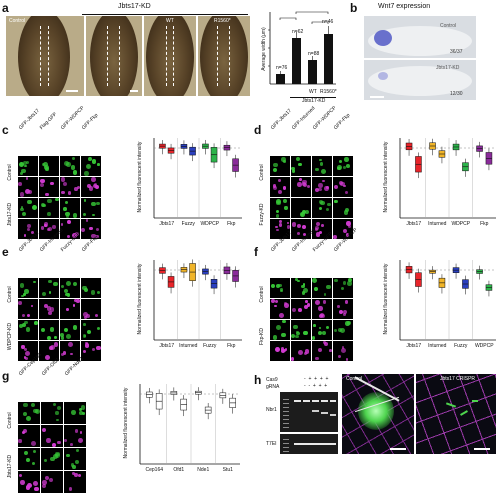 The image size is (500, 493). Describe the element at coordinates (386, 177) in the screenshot. I see `panel-d-plot-ylabel: Normalized fluorescent intensity` at that location.